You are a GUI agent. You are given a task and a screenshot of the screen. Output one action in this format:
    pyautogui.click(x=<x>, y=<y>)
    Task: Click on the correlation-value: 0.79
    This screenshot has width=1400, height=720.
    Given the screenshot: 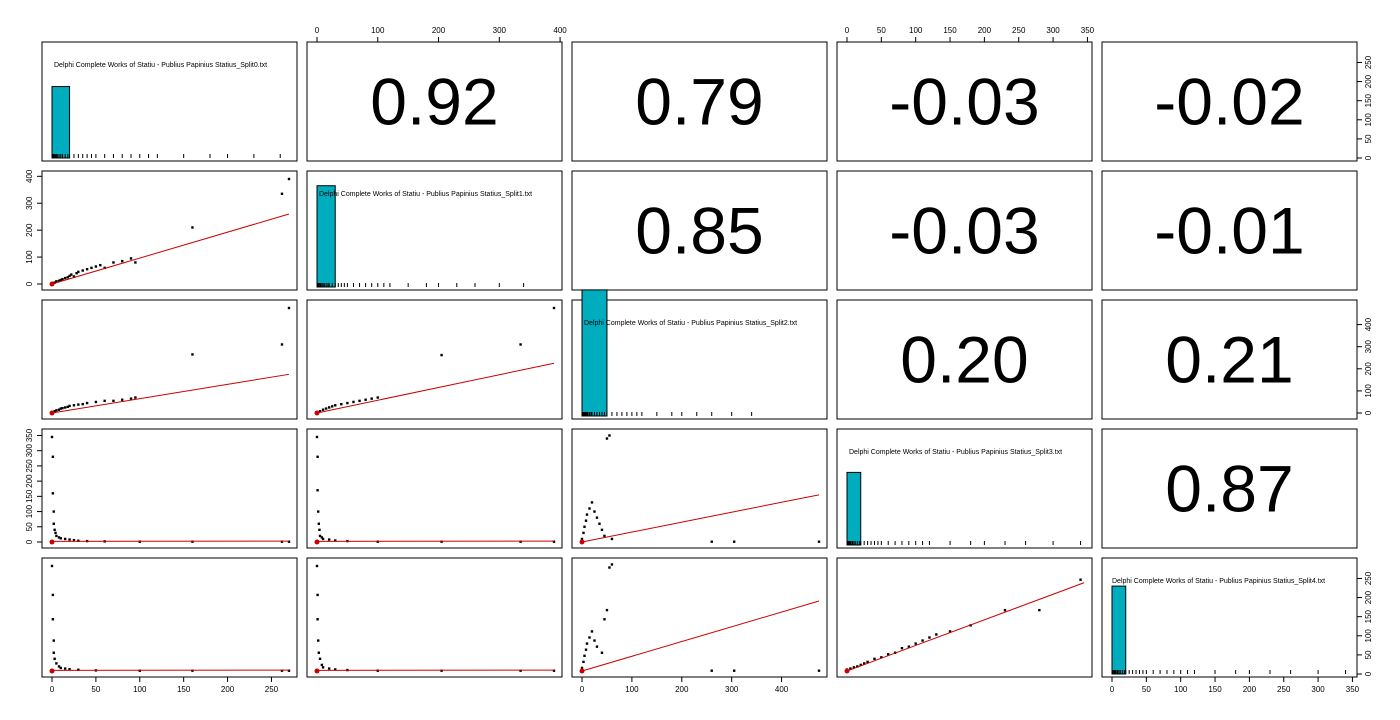 What is the action you would take?
    pyautogui.click(x=699, y=102)
    